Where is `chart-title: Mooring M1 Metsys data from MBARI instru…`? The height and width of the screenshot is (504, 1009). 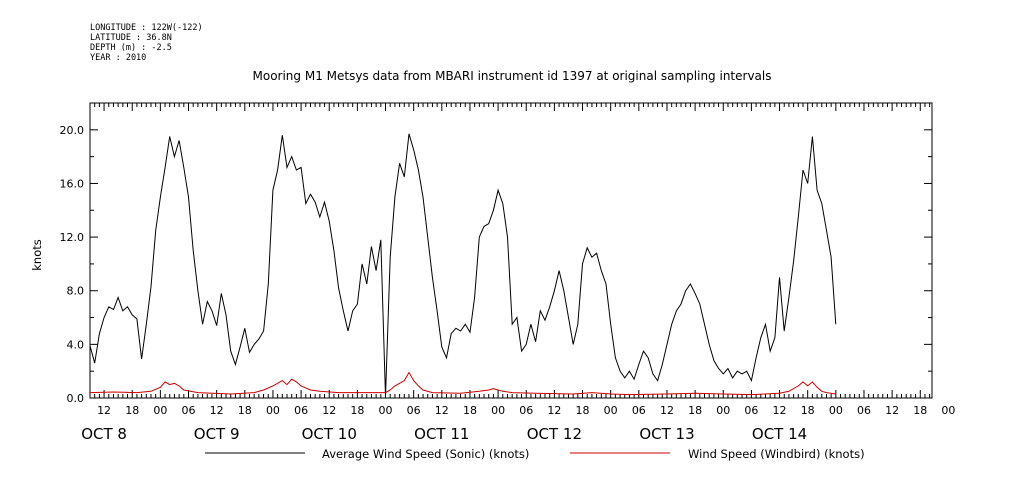 chart-title: Mooring M1 Metsys data from MBARI instru… is located at coordinates (512, 76).